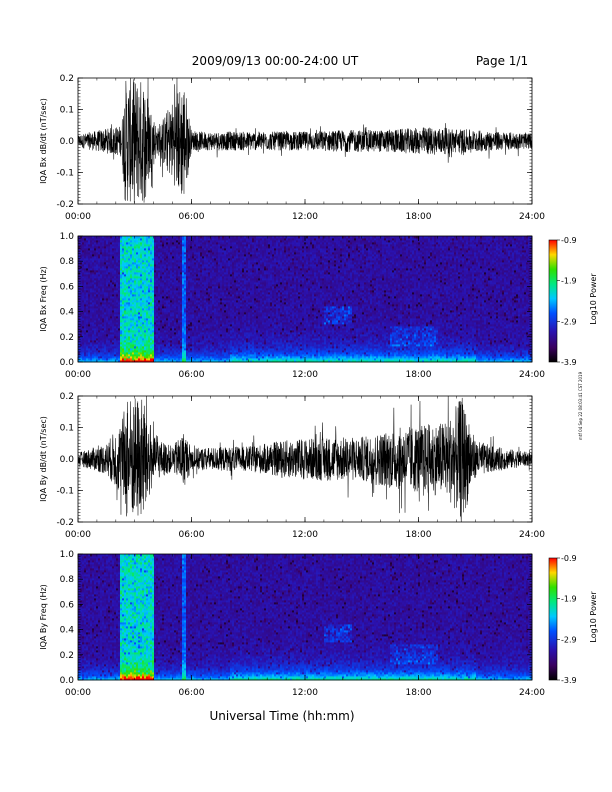 The image size is (612, 792). Describe the element at coordinates (532, 217) in the screenshot. I see `x-tick-label: 24:00` at that location.